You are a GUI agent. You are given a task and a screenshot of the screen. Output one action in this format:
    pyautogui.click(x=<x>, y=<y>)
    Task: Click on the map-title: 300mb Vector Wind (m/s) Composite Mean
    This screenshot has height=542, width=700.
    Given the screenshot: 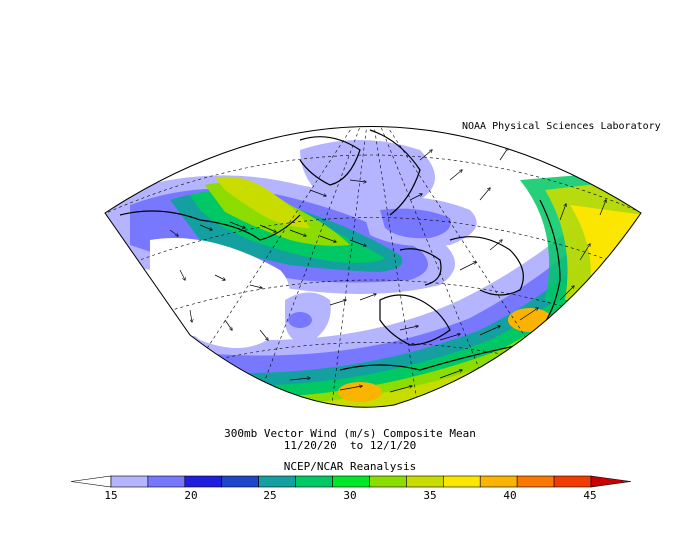 What is the action you would take?
    pyautogui.click(x=350, y=433)
    